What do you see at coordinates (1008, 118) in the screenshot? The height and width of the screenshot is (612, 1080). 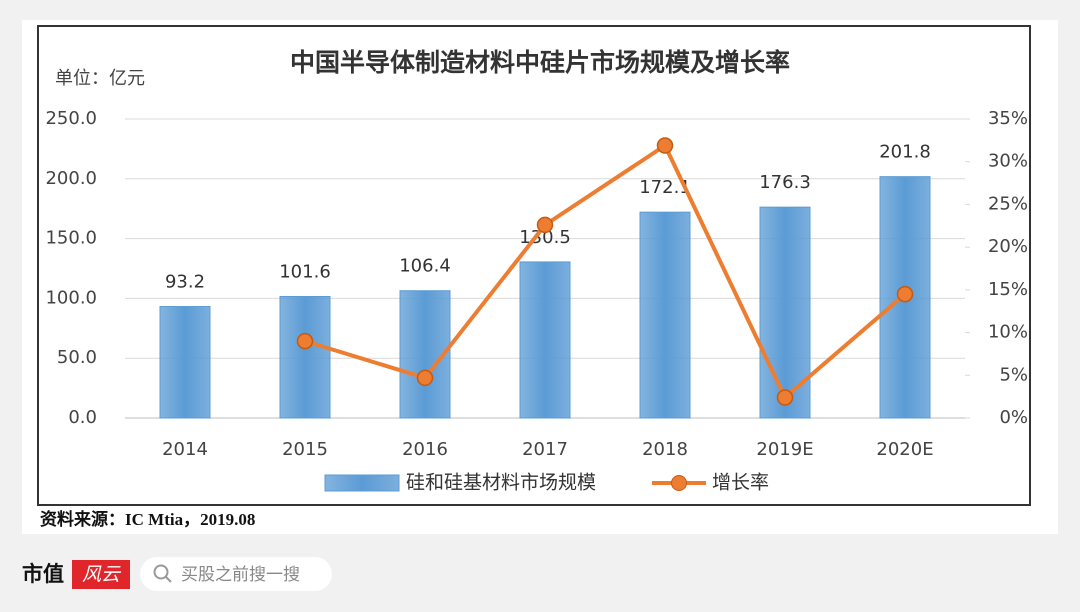 I see `y2-tick-label: 35%` at bounding box center [1008, 118].